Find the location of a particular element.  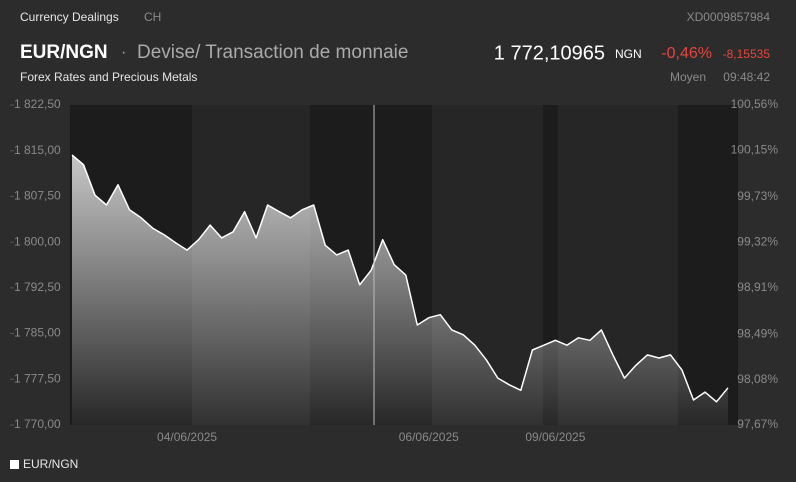

y-tick-label: 1 792,50 is located at coordinates (37, 287).